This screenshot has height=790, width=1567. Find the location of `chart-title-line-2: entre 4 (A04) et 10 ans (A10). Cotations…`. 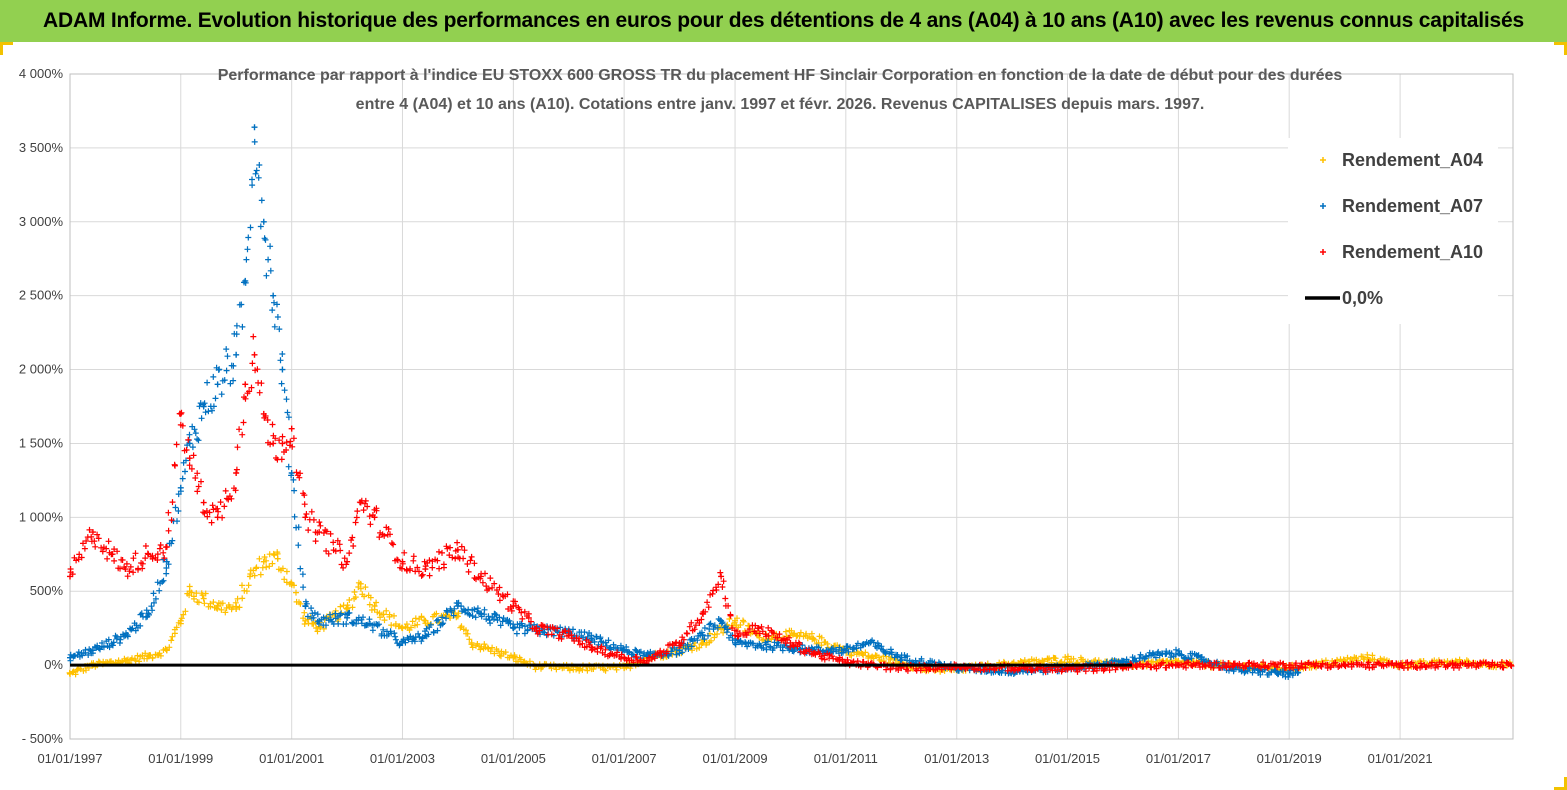

chart-title-line-2: entre 4 (A04) et 10 ans (A10). Cotations… is located at coordinates (780, 104).